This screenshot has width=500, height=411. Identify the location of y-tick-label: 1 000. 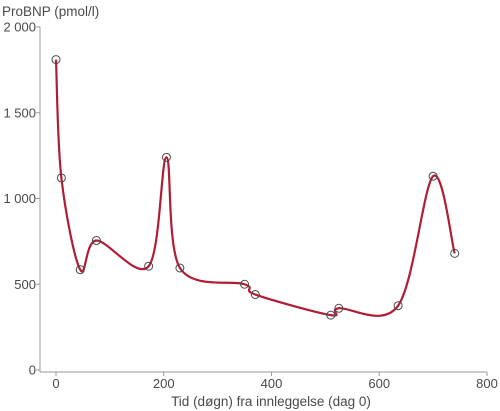
(19, 198).